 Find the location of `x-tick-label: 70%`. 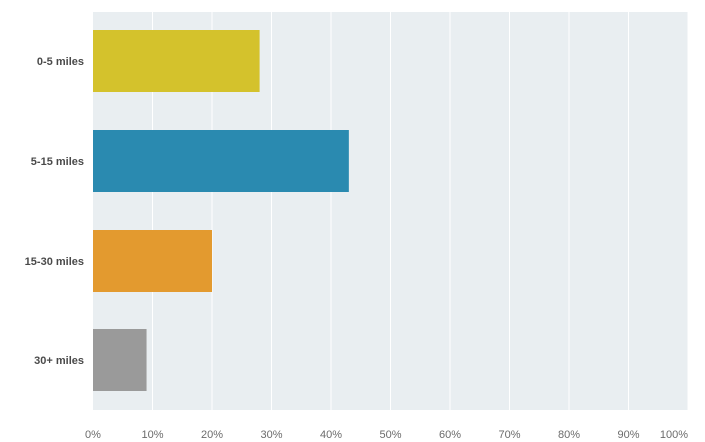

x-tick-label: 70% is located at coordinates (509, 435).